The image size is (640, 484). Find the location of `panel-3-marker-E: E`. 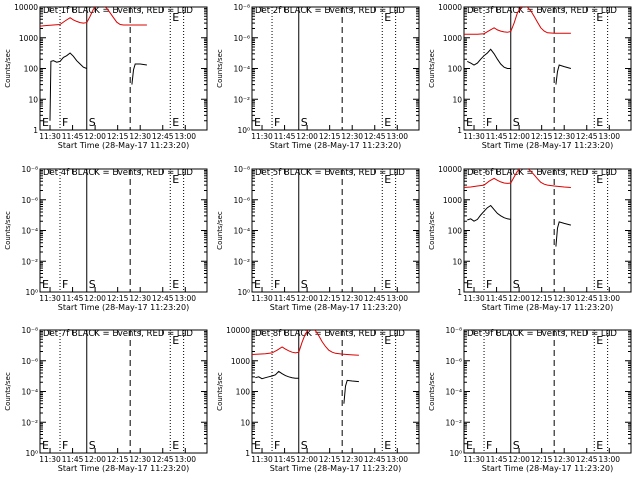

panel-3-marker-E: E is located at coordinates (469, 122).